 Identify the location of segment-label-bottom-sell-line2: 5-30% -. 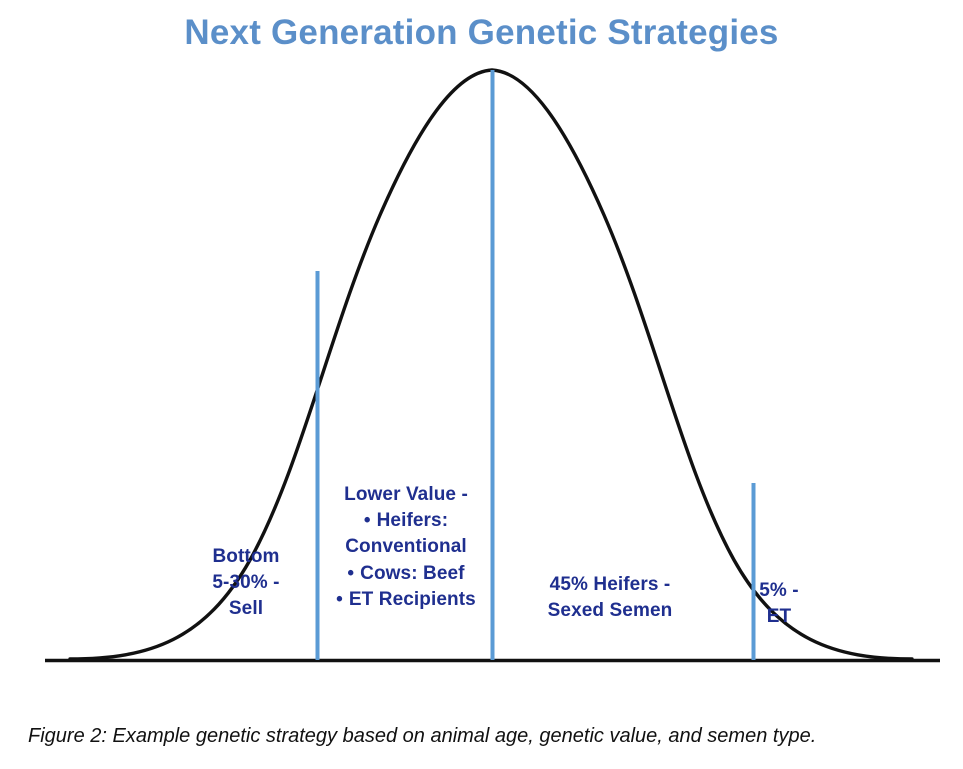
(246, 583).